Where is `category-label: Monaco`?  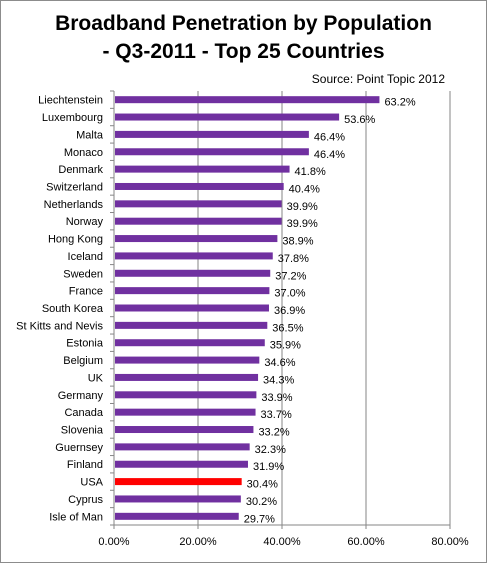 category-label: Monaco is located at coordinates (83, 153).